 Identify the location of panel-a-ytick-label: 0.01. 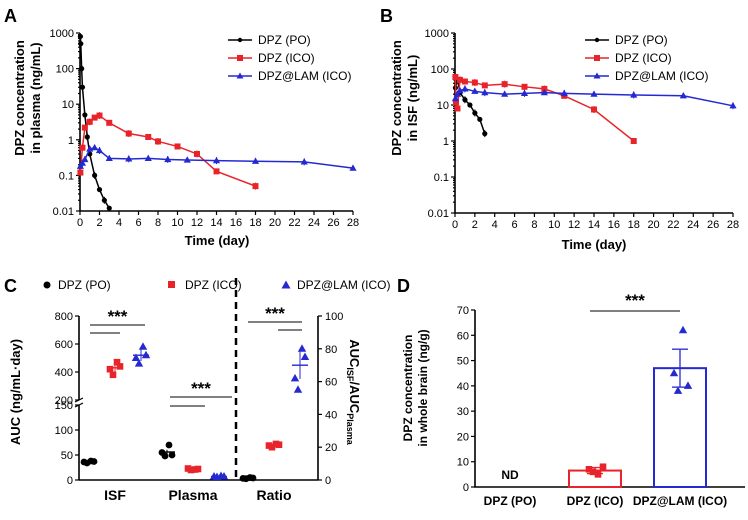
(63, 212).